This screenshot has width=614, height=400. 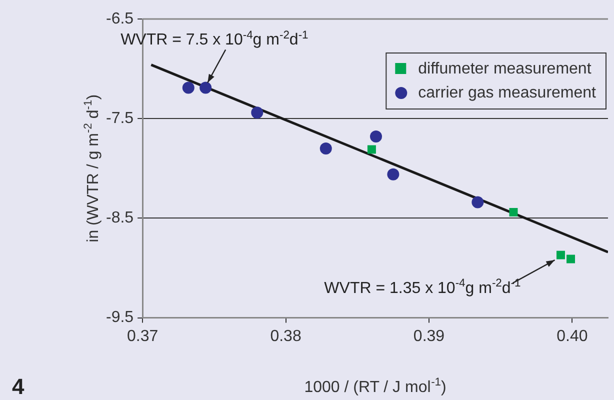 I want to click on y-tick-label: -6.5, so click(x=120, y=19).